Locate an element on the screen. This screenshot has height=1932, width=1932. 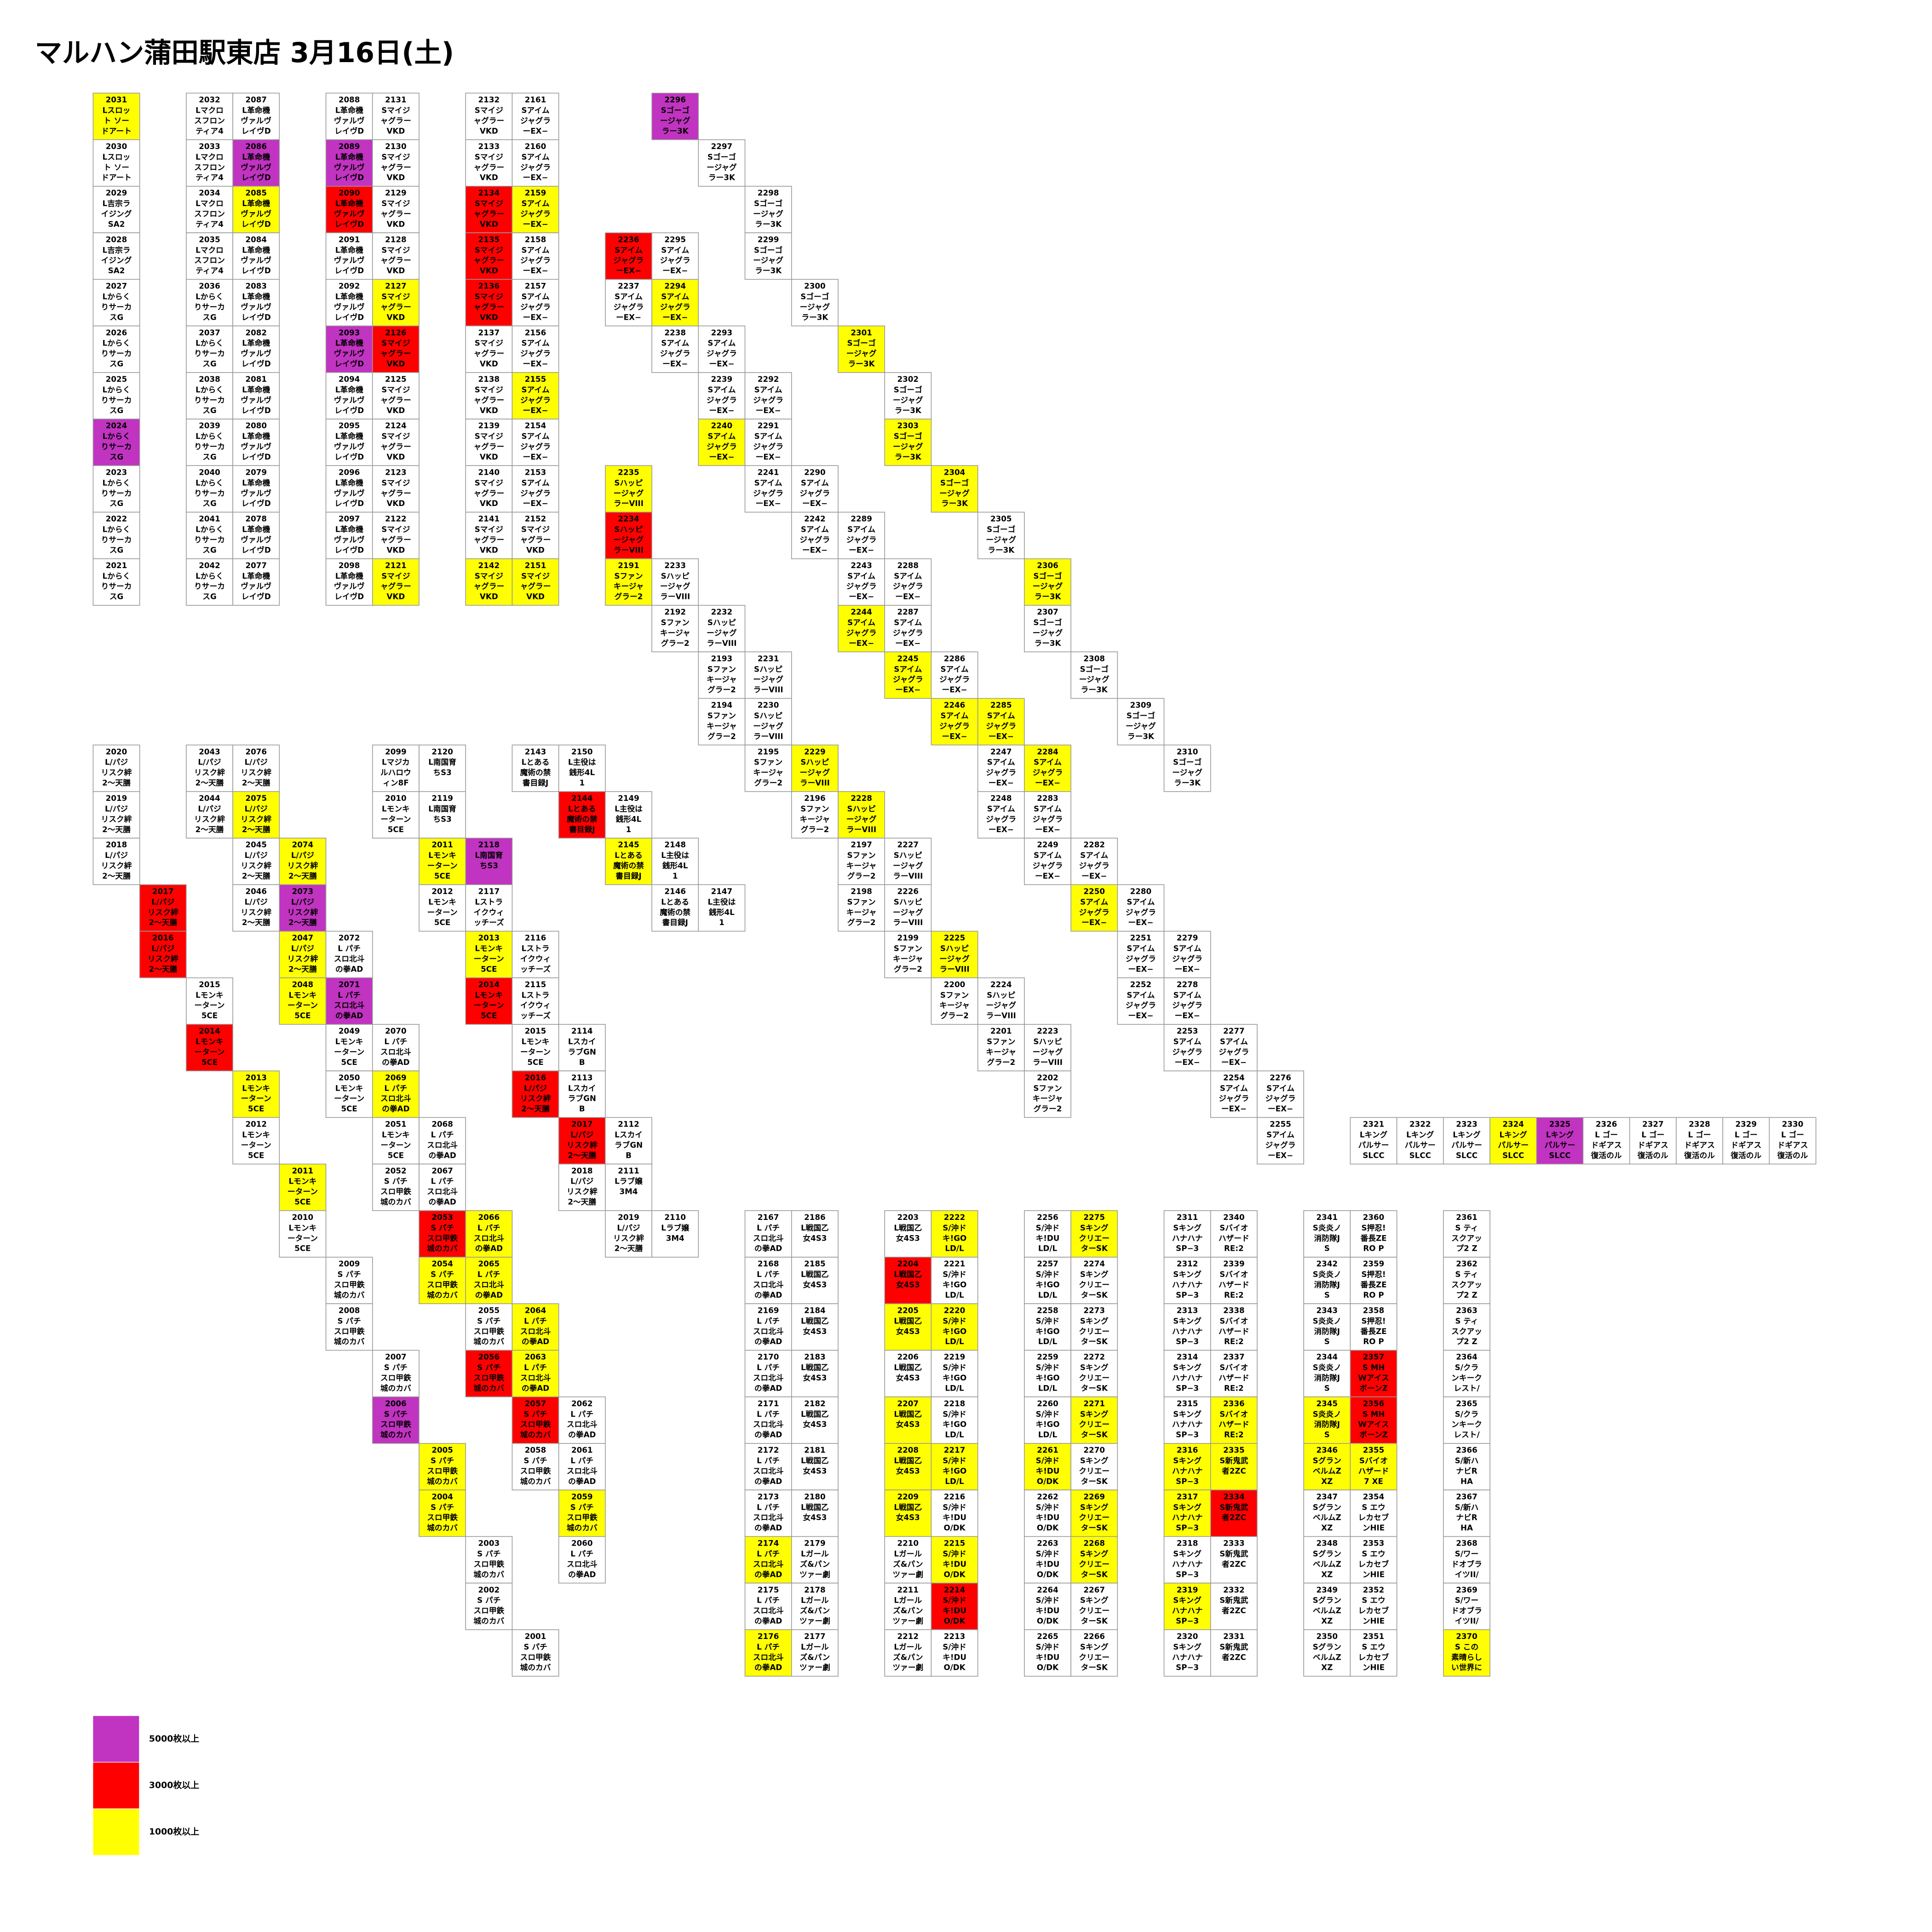
machine-name: ドオブラ is located at coordinates (1466, 1564).